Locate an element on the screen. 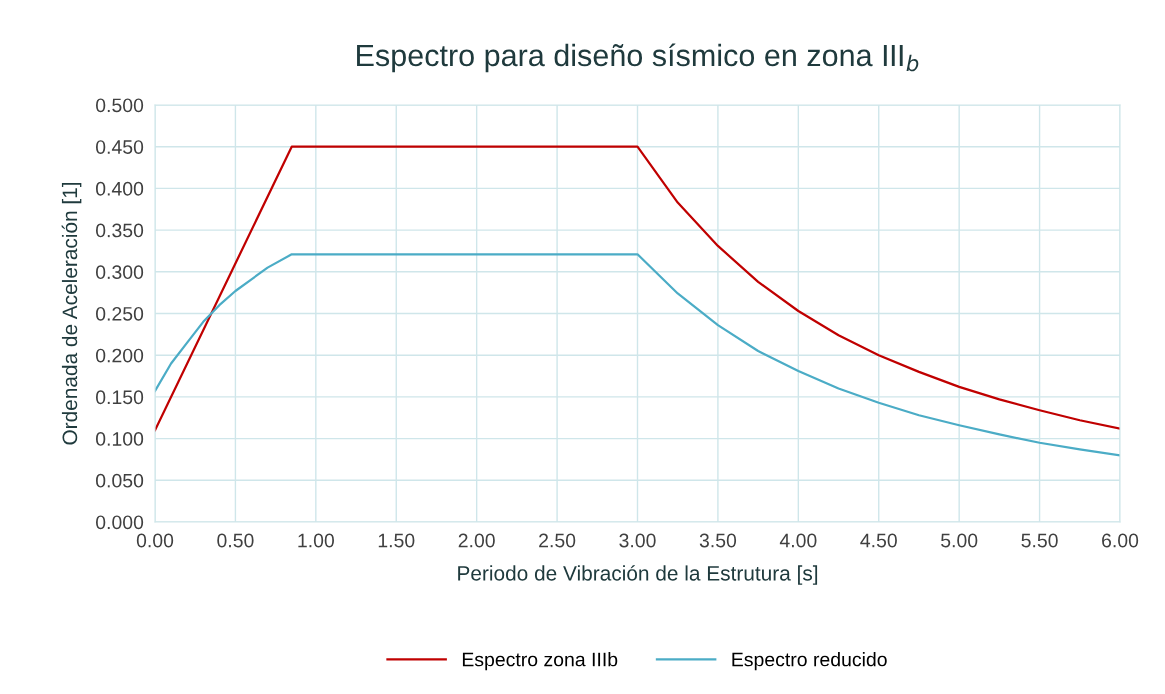 This screenshot has height=694, width=1165. chart-title: Espectro para diseño sísmico en zona III$_{b}$ is located at coordinates (638, 58).